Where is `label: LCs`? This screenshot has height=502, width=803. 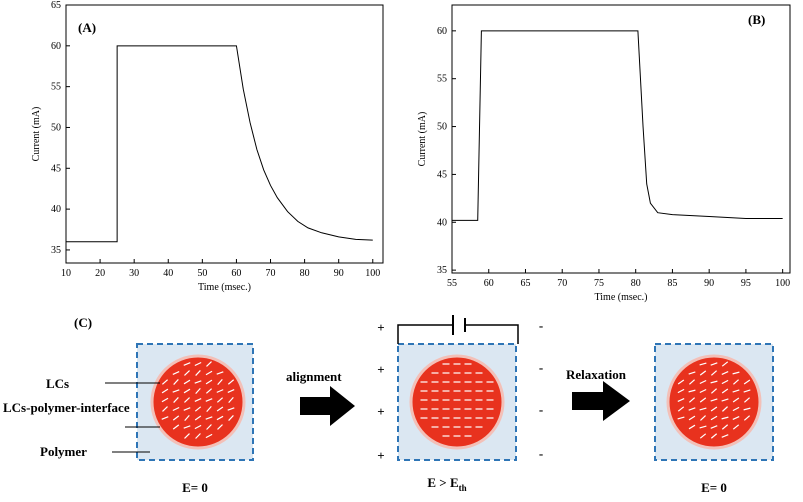
label: LCs is located at coordinates (57, 383).